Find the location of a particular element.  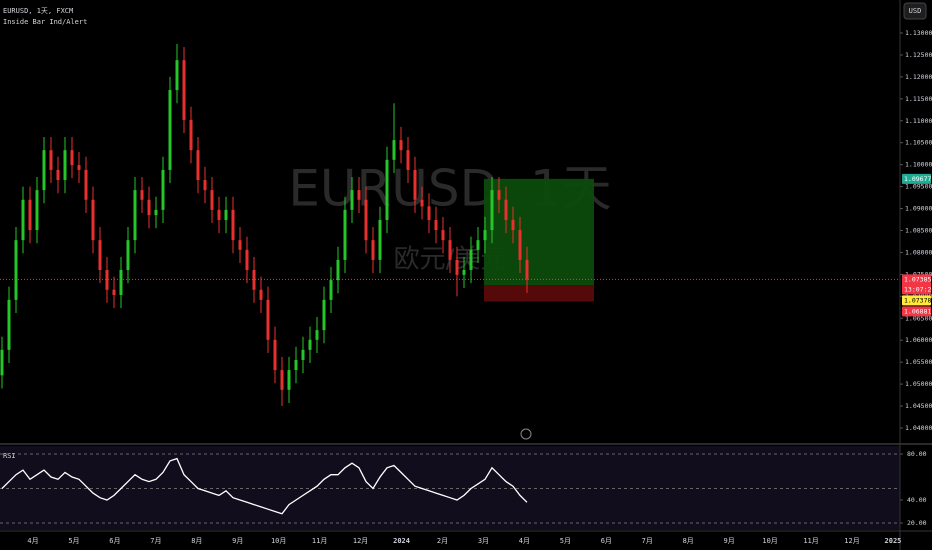

y-tick-label: 1.05500 is located at coordinates (918, 362).